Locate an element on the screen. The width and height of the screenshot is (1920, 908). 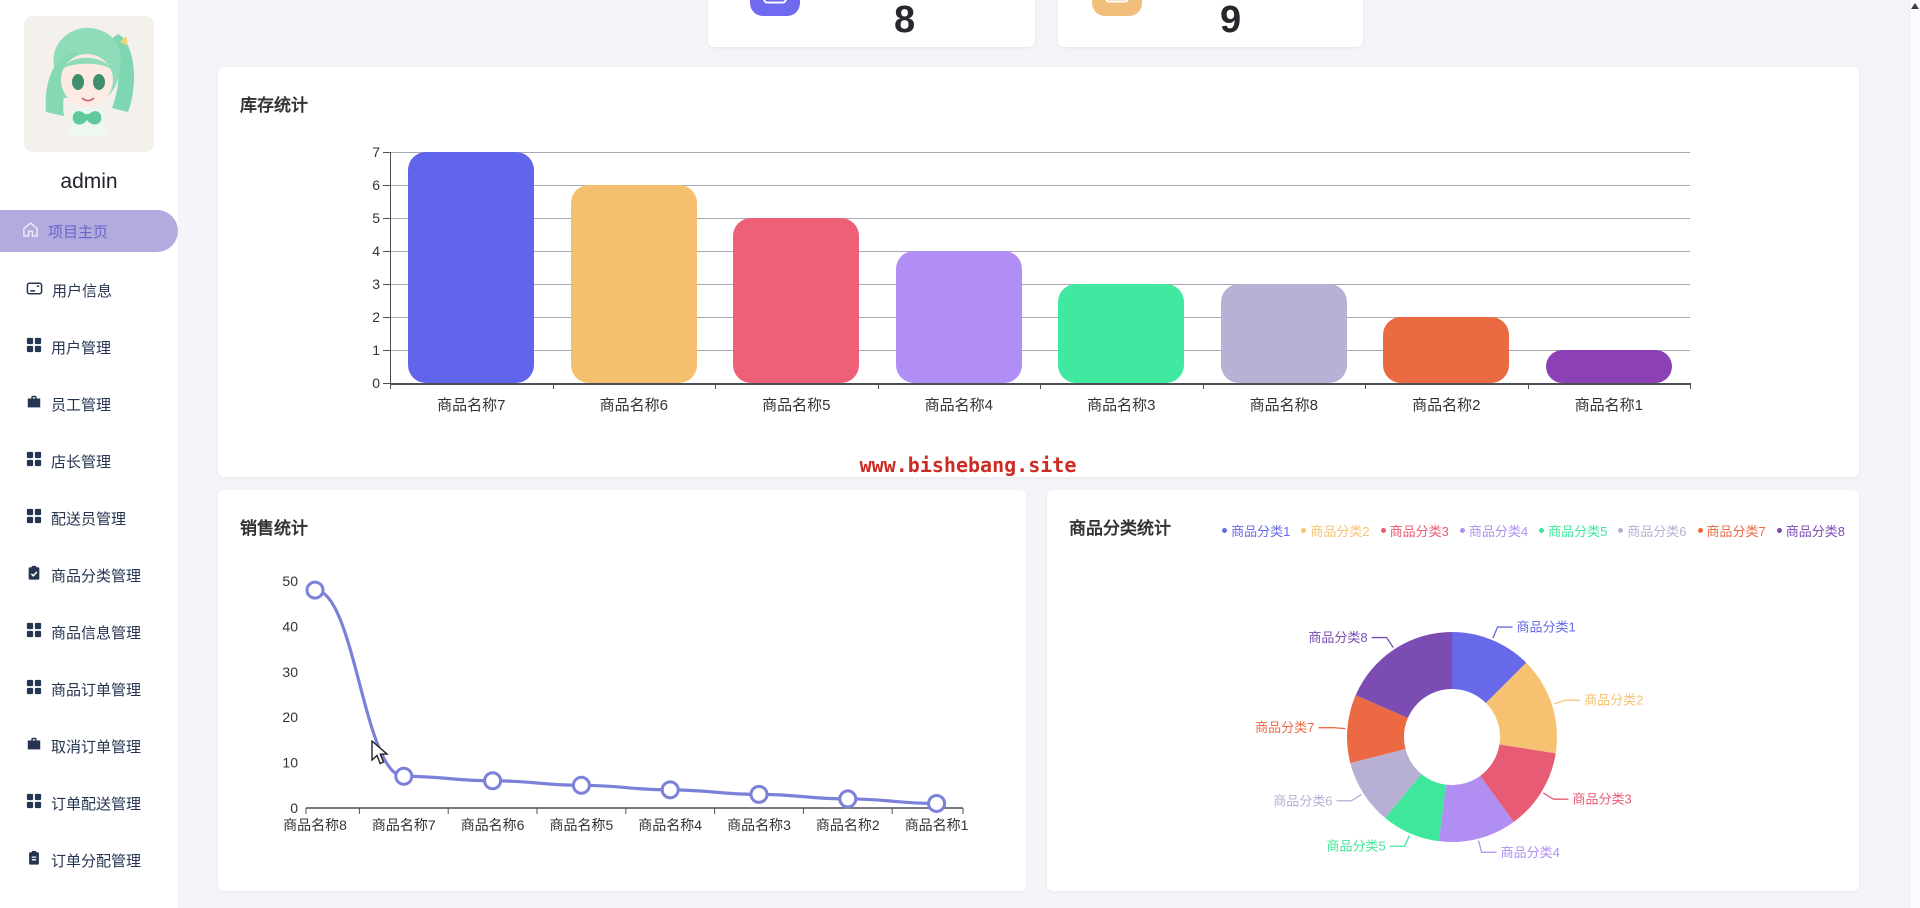
bar-商品名称2 is located at coordinates (1446, 350).